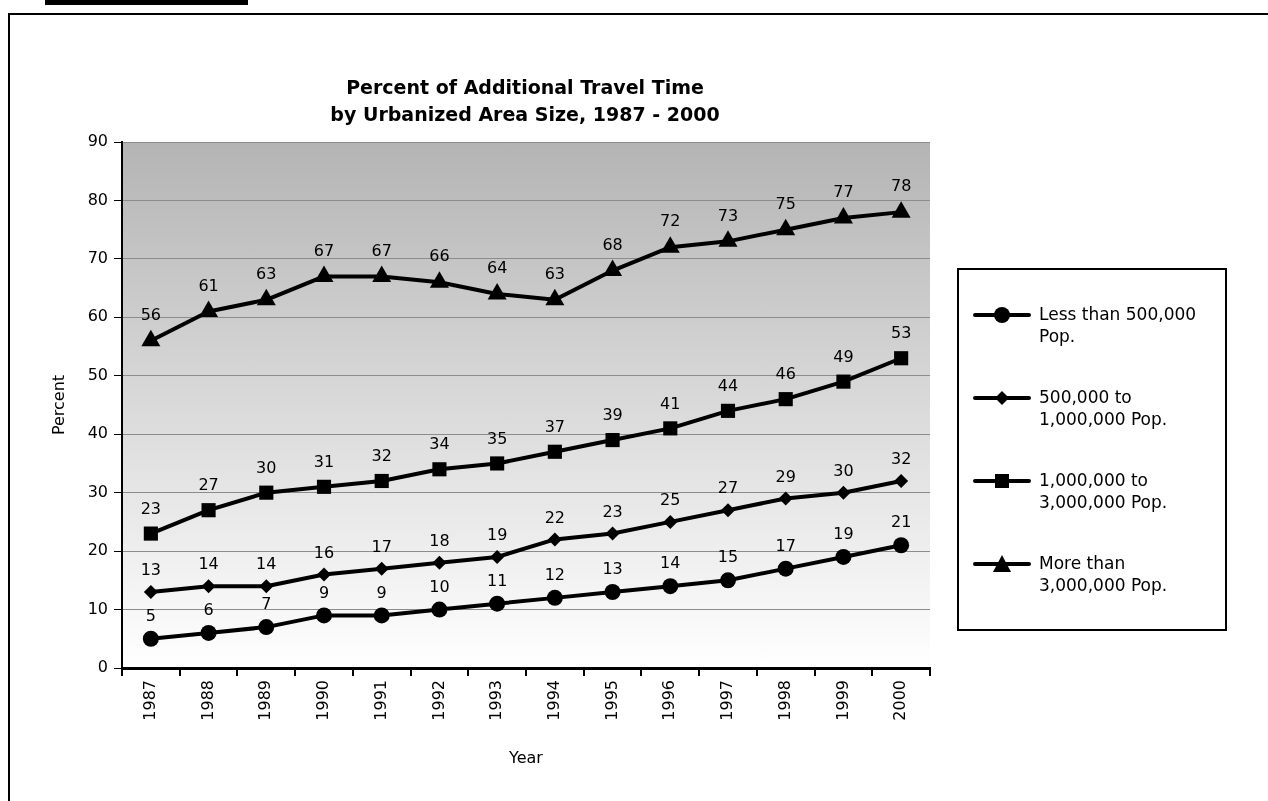  What do you see at coordinates (97, 491) in the screenshot?
I see `y-tick-label: 30` at bounding box center [97, 491].